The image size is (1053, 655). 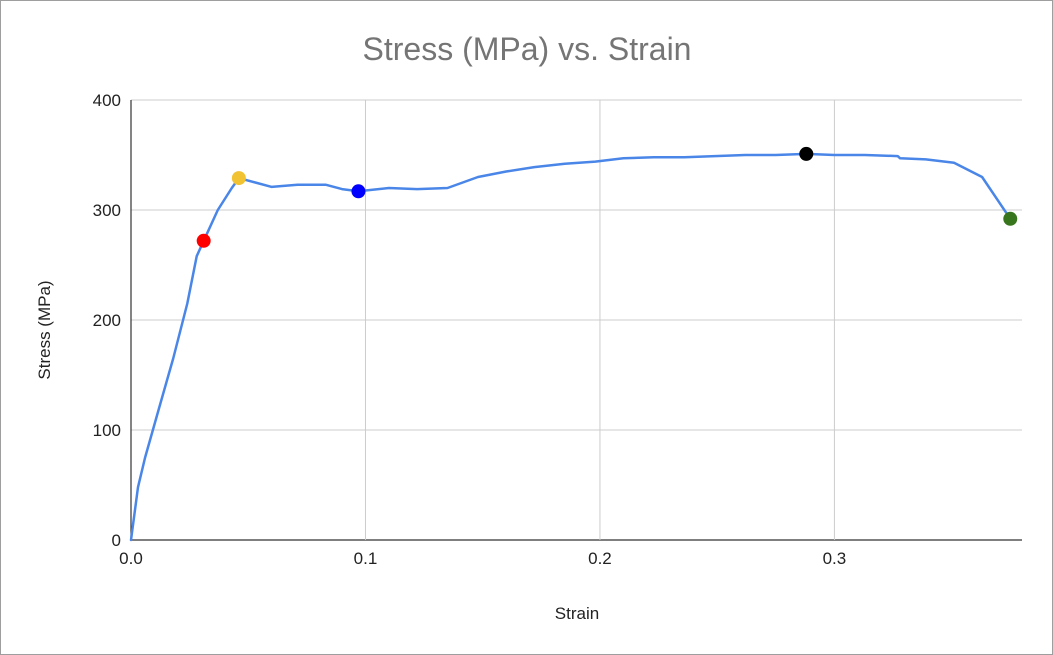 I want to click on x-axis-ticks: 0.0 0.1 0.2 0.3, so click(x=482, y=558).